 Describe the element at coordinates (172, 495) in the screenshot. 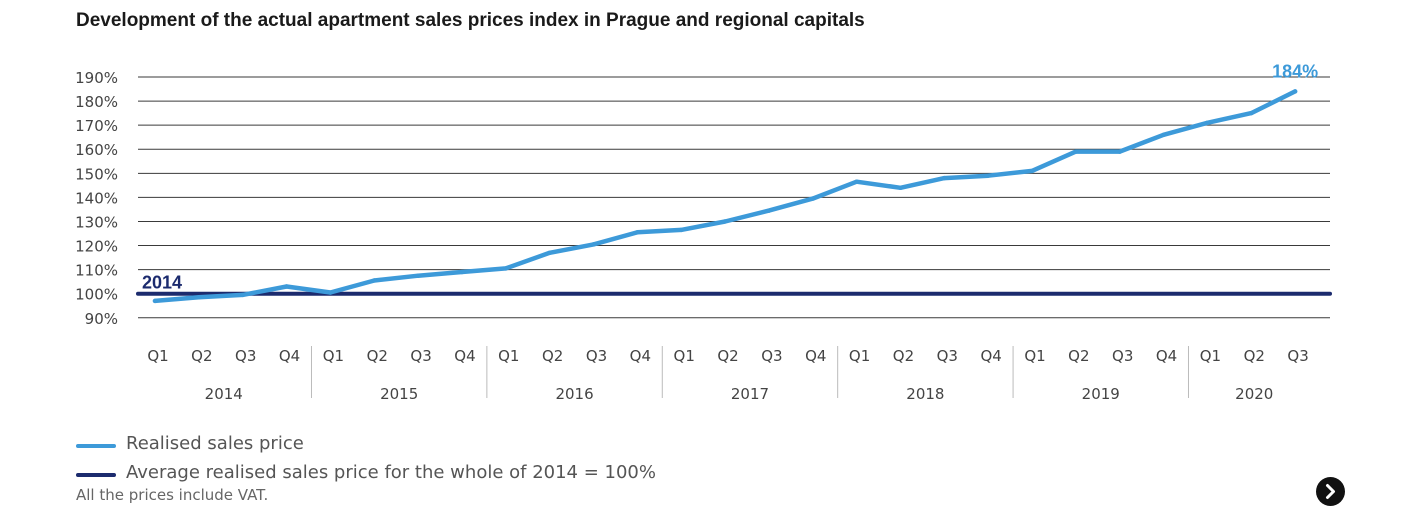

I see `vat-note: All the prices include VAT.` at that location.